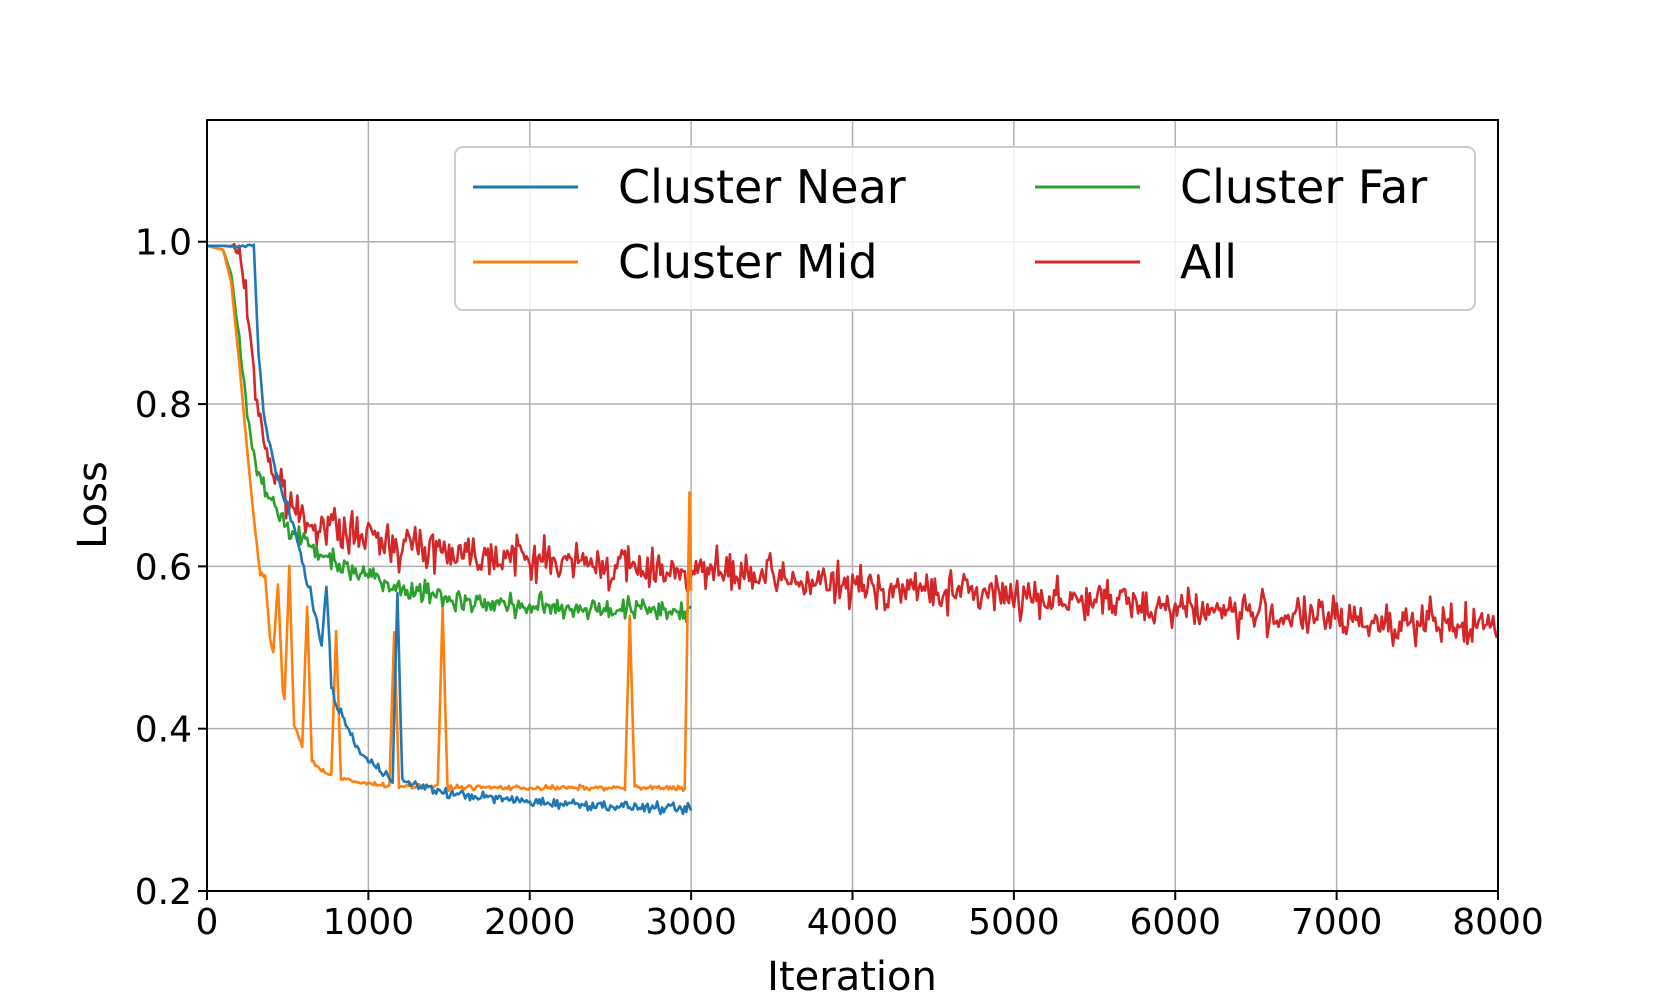 This screenshot has height=997, width=1661. Describe the element at coordinates (163, 892) in the screenshot. I see `y-tick-label: 0.2` at that location.